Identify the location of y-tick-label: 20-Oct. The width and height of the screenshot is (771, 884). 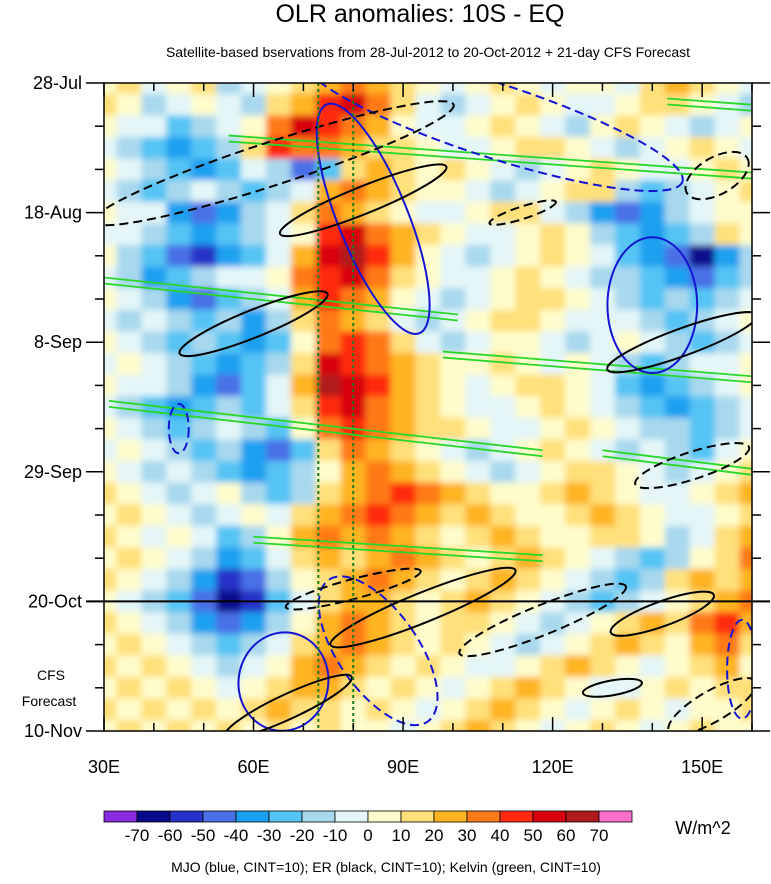
(55, 601).